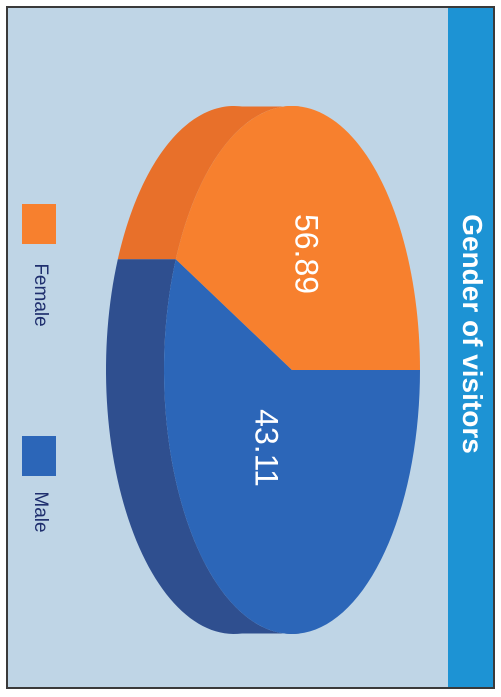  I want to click on pie-side-female, so click(209, 183).